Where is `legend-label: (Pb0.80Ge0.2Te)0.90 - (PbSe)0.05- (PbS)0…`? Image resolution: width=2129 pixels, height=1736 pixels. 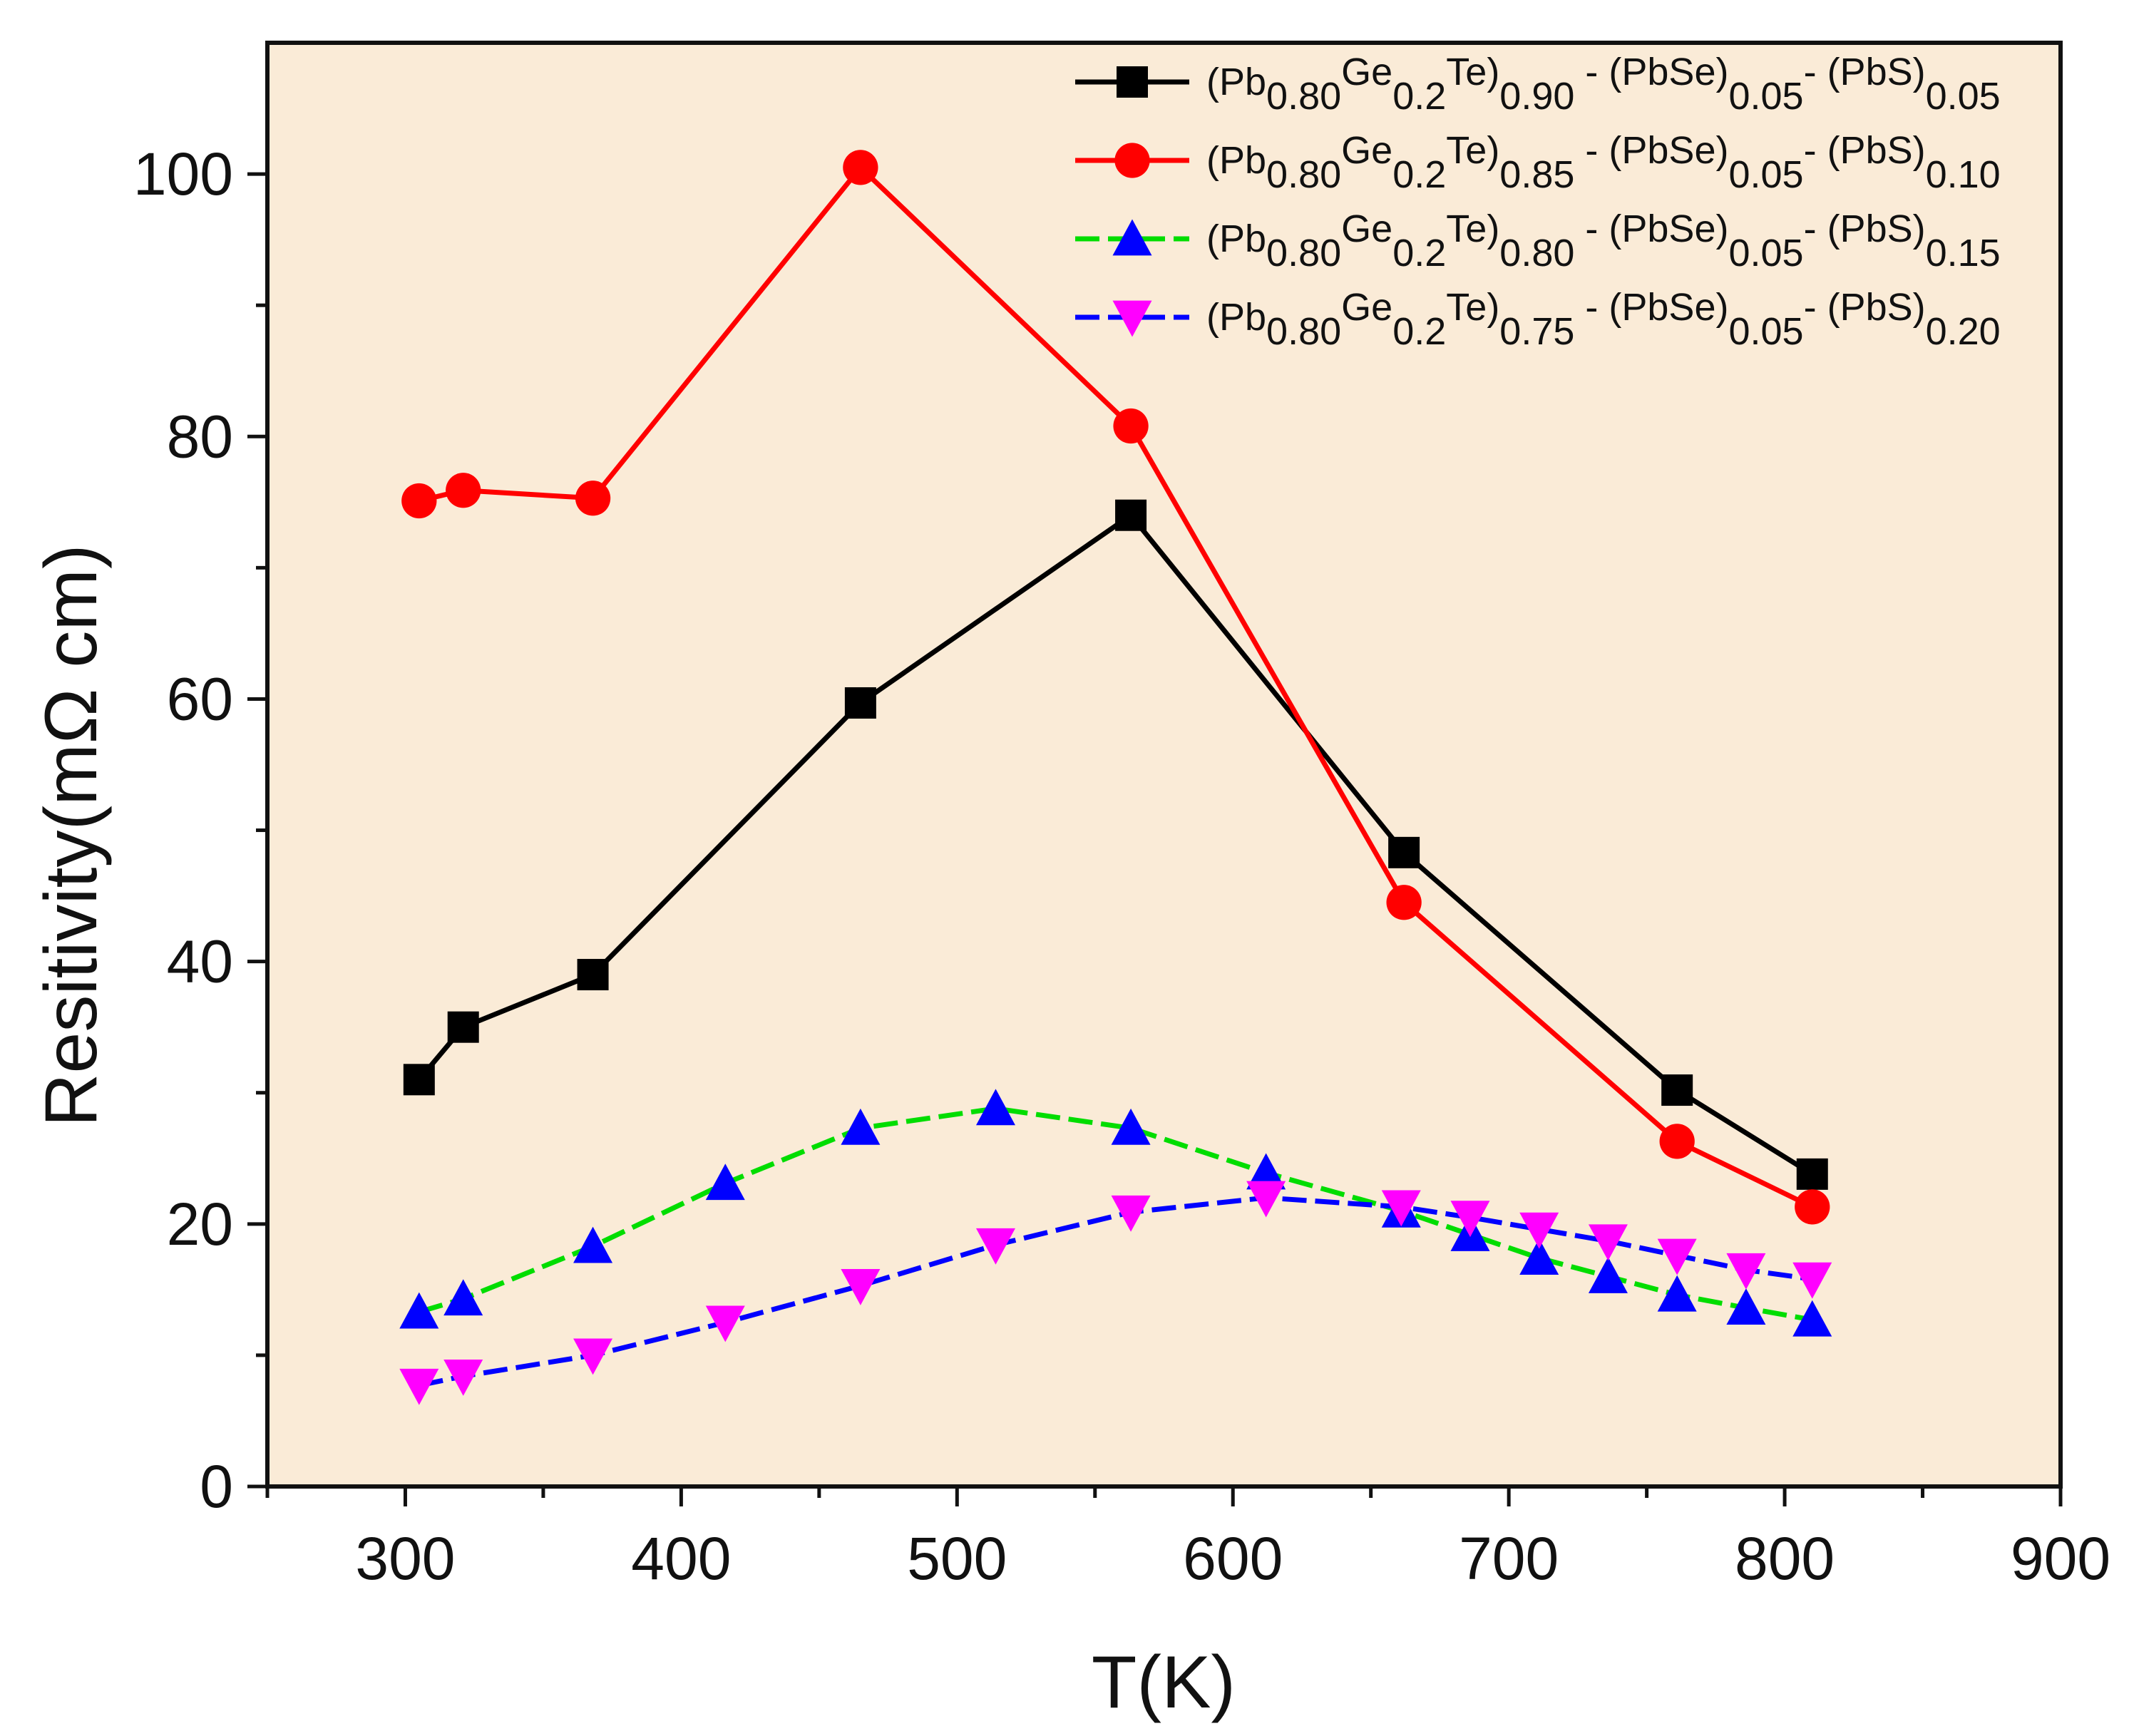
legend-label: (Pb0.80Ge0.2Te)0.90 - (PbSe)0.05- (PbS)0… is located at coordinates (1603, 85).